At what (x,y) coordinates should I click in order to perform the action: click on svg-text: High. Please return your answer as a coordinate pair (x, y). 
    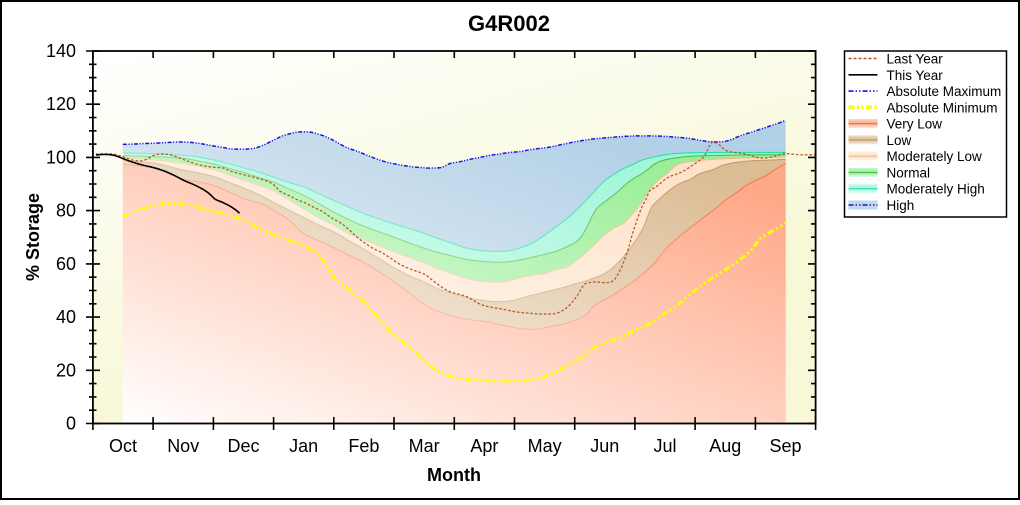
    Looking at the image, I should click on (901, 205).